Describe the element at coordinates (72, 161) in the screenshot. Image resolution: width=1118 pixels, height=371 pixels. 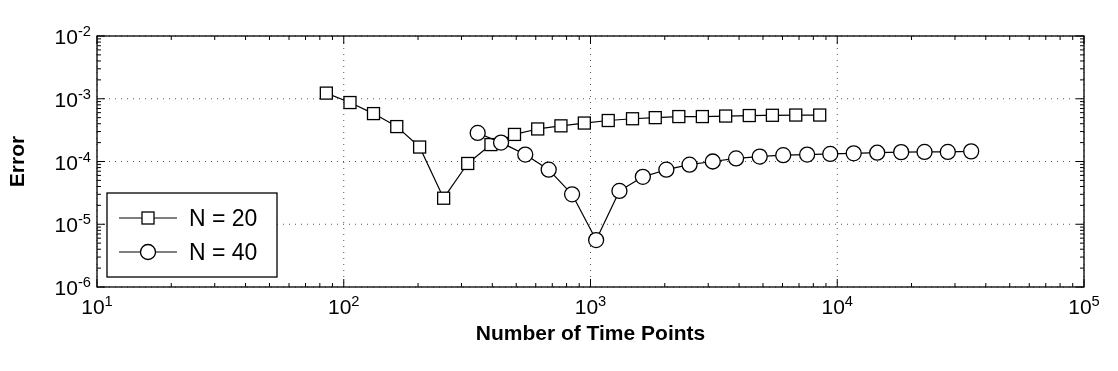
I see `y-tick-label: 10$^{-4}$` at that location.